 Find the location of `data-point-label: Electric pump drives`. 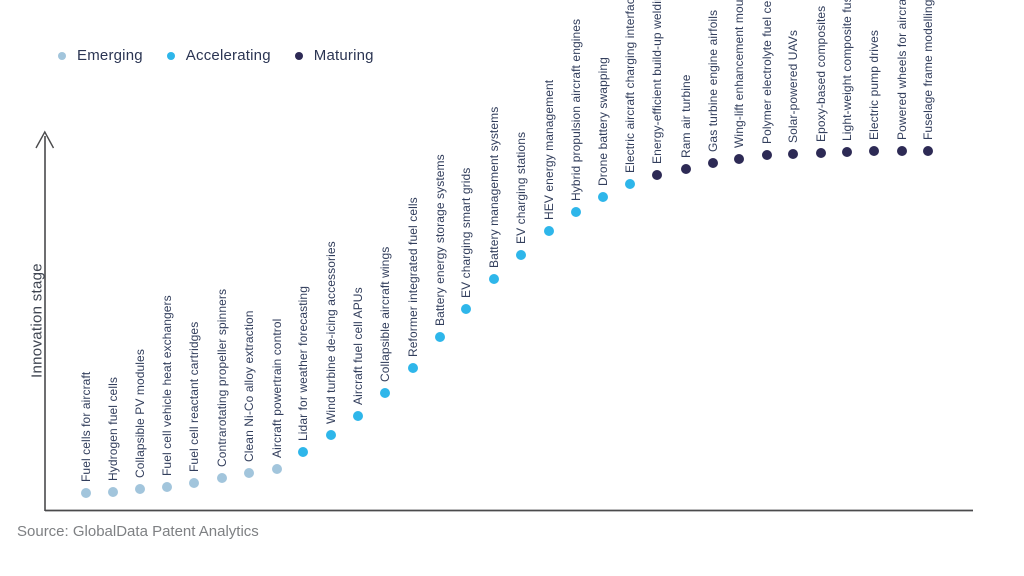

data-point-label: Electric pump drives is located at coordinates (874, 84).